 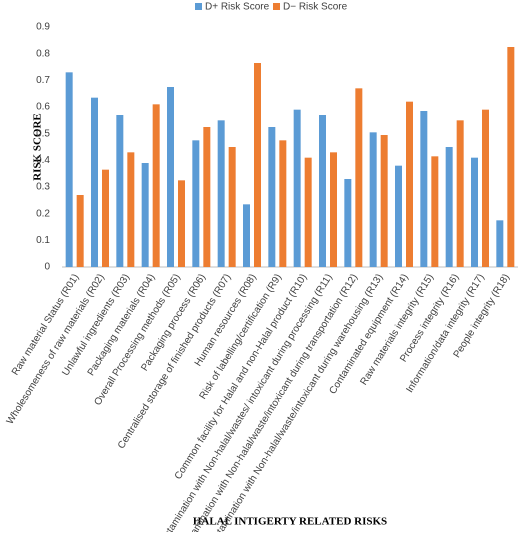 I want to click on y-tick-label: 0.9, so click(x=43, y=27).